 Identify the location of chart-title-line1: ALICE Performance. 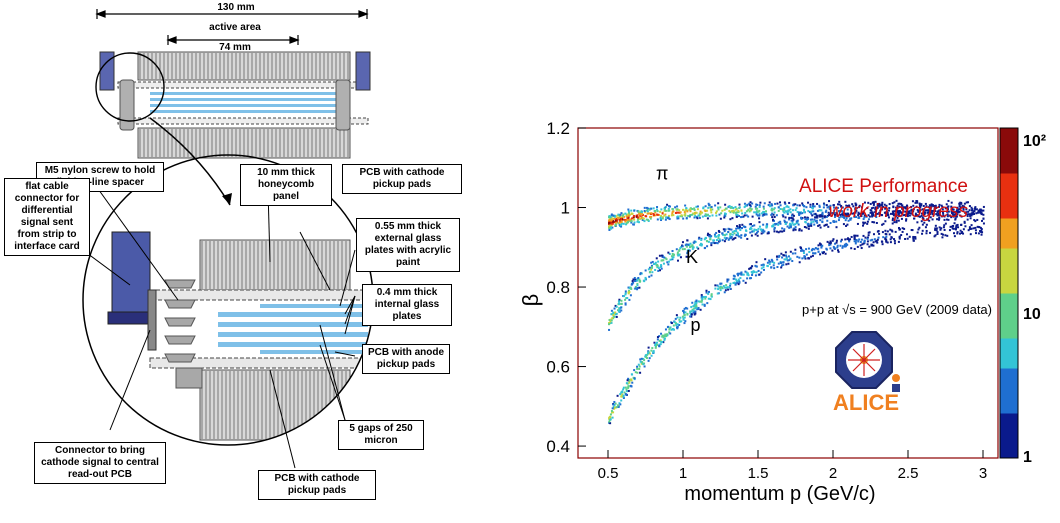
(883, 186).